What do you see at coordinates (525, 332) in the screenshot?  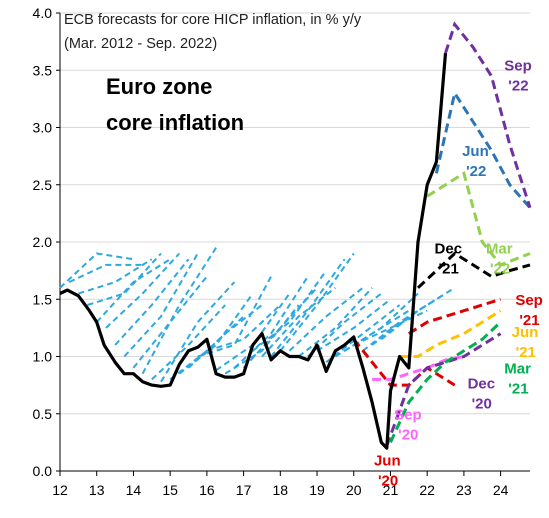 I see `series-label-jun21-top: Jun` at bounding box center [525, 332].